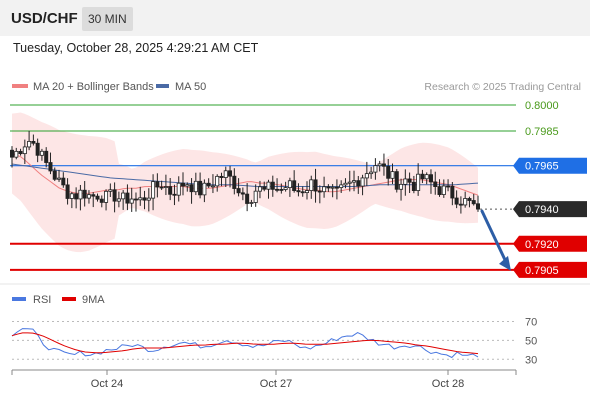  I want to click on rsi-tick-50: 50, so click(531, 341).